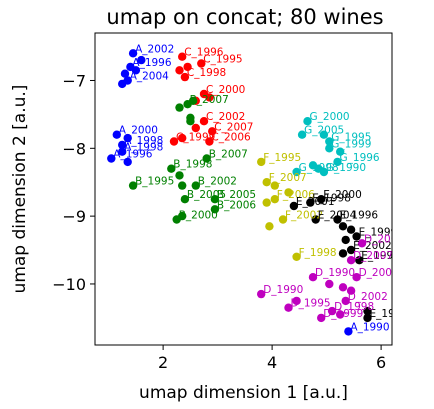 The image size is (434, 409). I want to click on point-label: G_2005, so click(324, 131).